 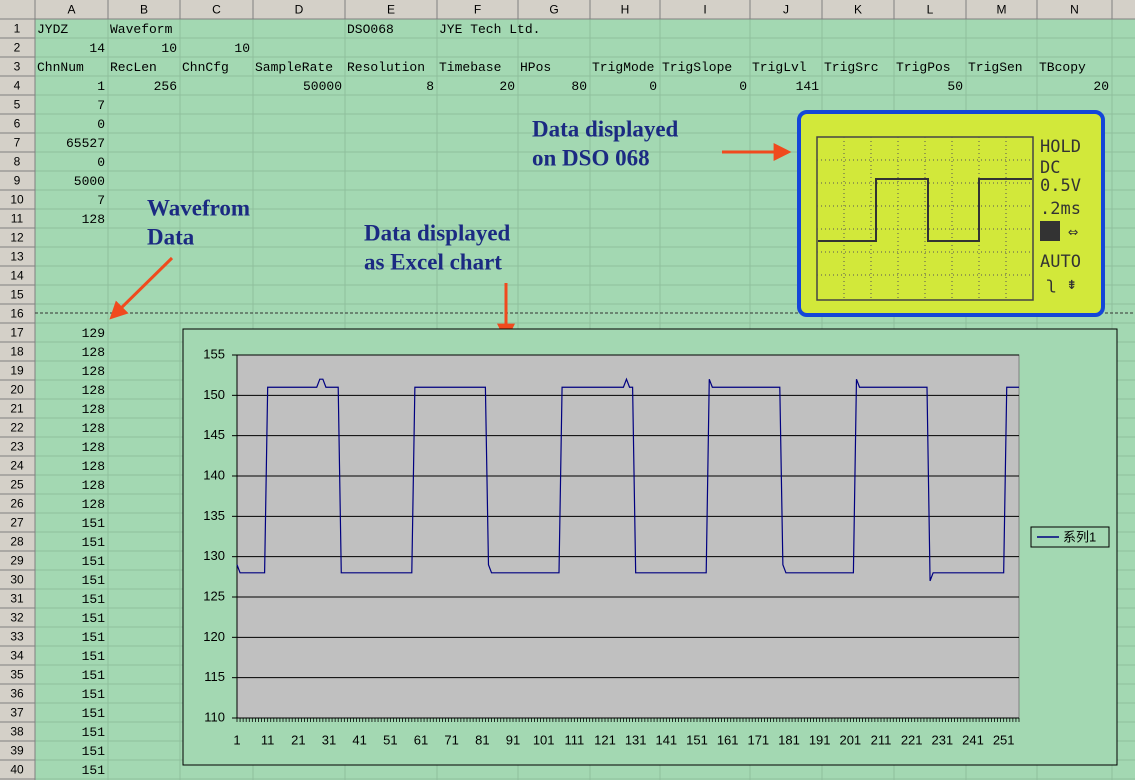 What do you see at coordinates (544, 739) in the screenshot?
I see `x-tick-label: 101` at bounding box center [544, 739].